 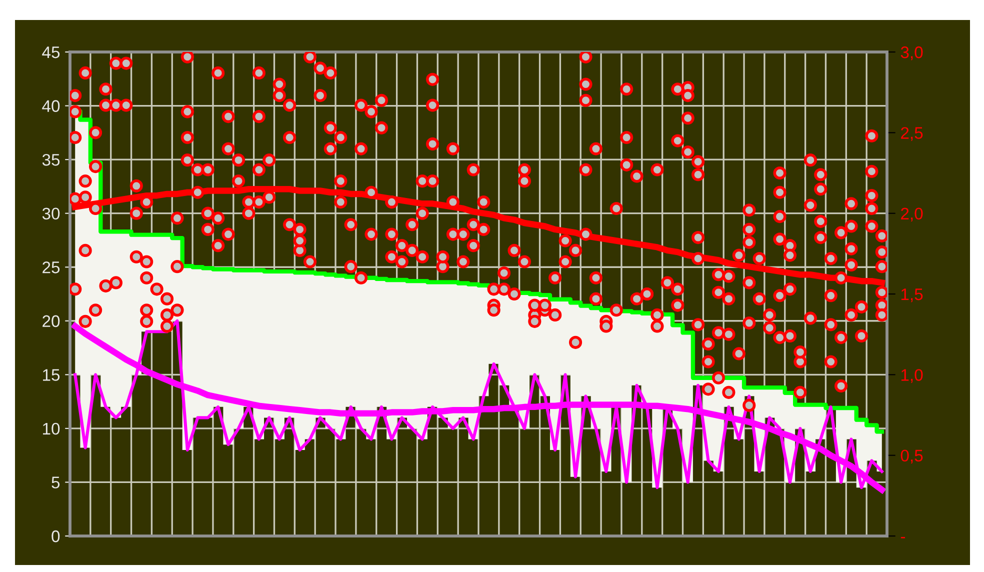 What do you see at coordinates (56, 482) in the screenshot?
I see `y-tick-label: 5` at bounding box center [56, 482].